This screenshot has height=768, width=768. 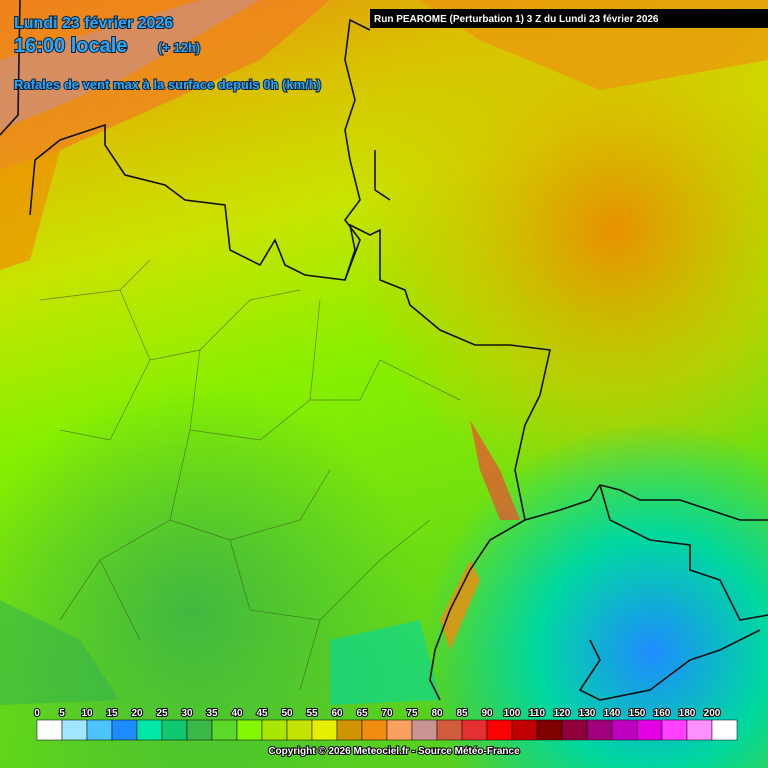 I want to click on legend-label: 110, so click(x=537, y=713).